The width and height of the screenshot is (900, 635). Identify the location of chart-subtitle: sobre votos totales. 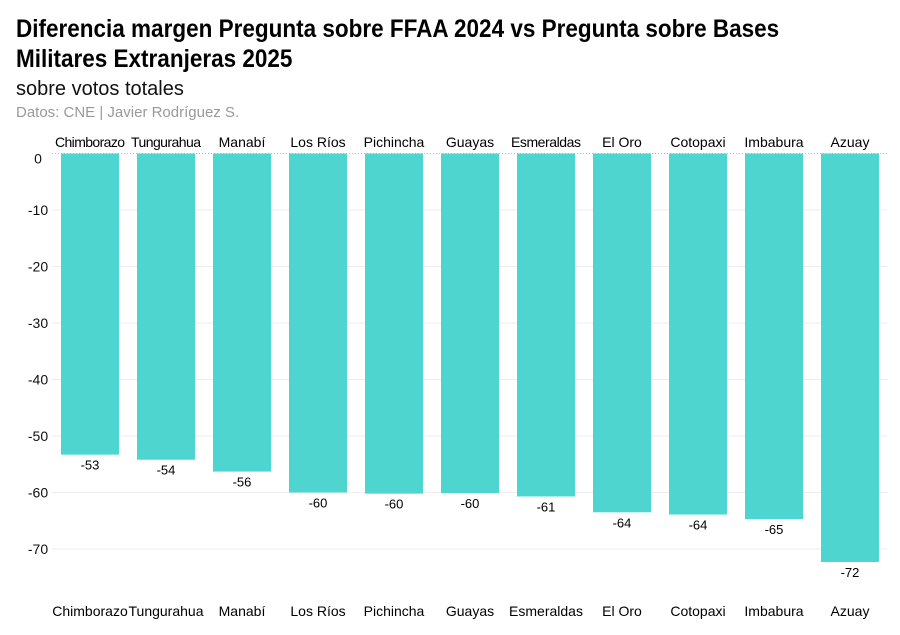
(100, 89).